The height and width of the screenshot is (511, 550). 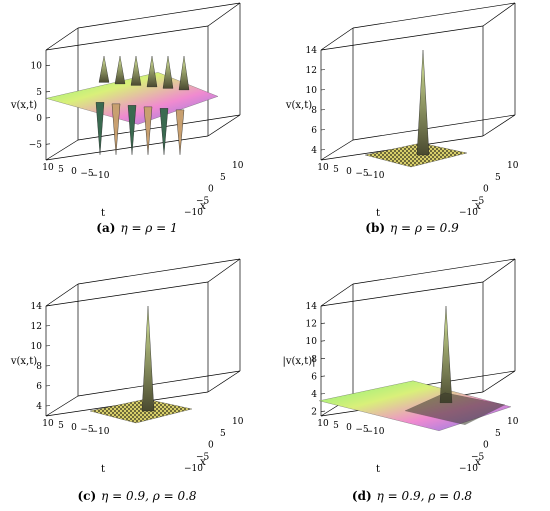 What do you see at coordinates (498, 434) in the screenshot?
I see `x-tick-label: 5` at bounding box center [498, 434].